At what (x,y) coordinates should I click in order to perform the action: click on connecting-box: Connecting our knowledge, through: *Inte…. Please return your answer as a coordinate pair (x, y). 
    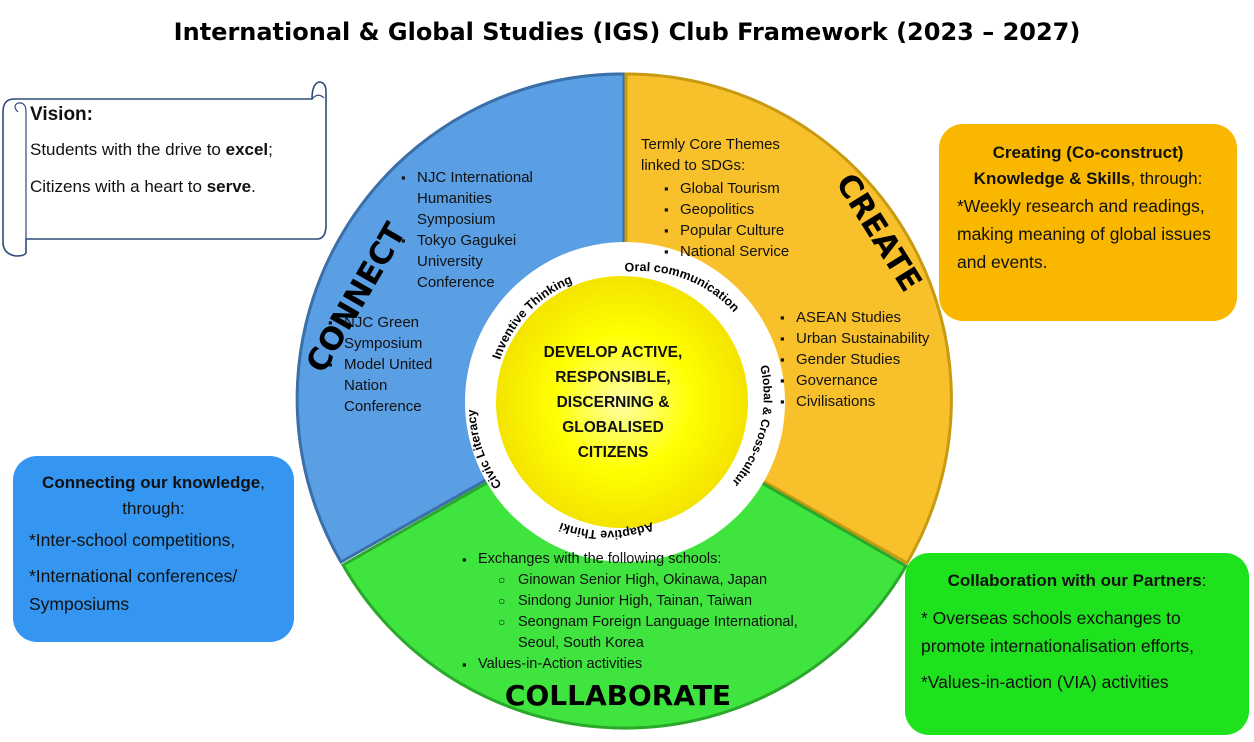
    Looking at the image, I should click on (153, 549).